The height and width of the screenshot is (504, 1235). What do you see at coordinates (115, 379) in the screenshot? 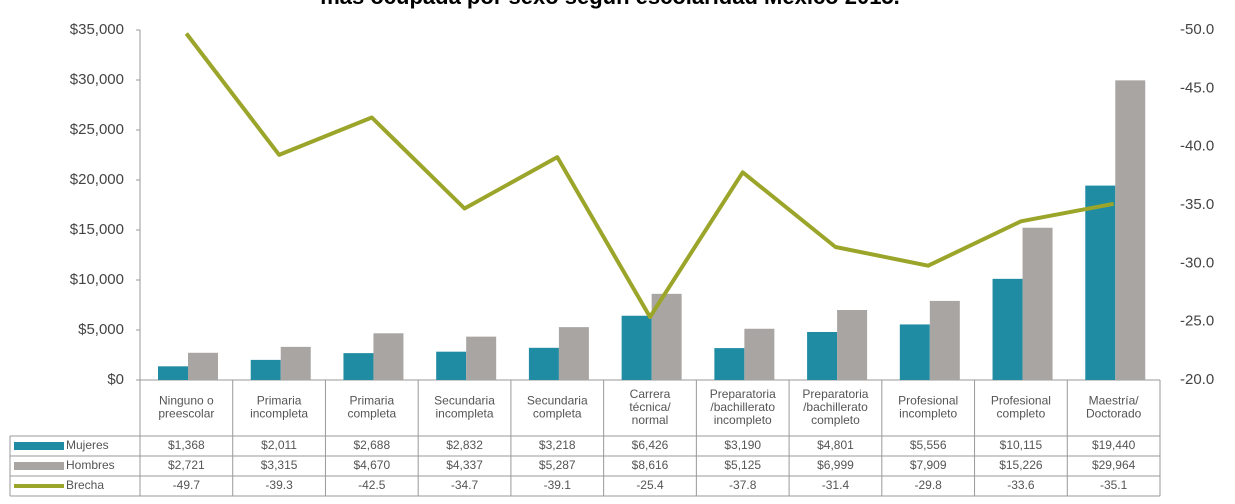
I see `y-tick-label: $0` at bounding box center [115, 379].